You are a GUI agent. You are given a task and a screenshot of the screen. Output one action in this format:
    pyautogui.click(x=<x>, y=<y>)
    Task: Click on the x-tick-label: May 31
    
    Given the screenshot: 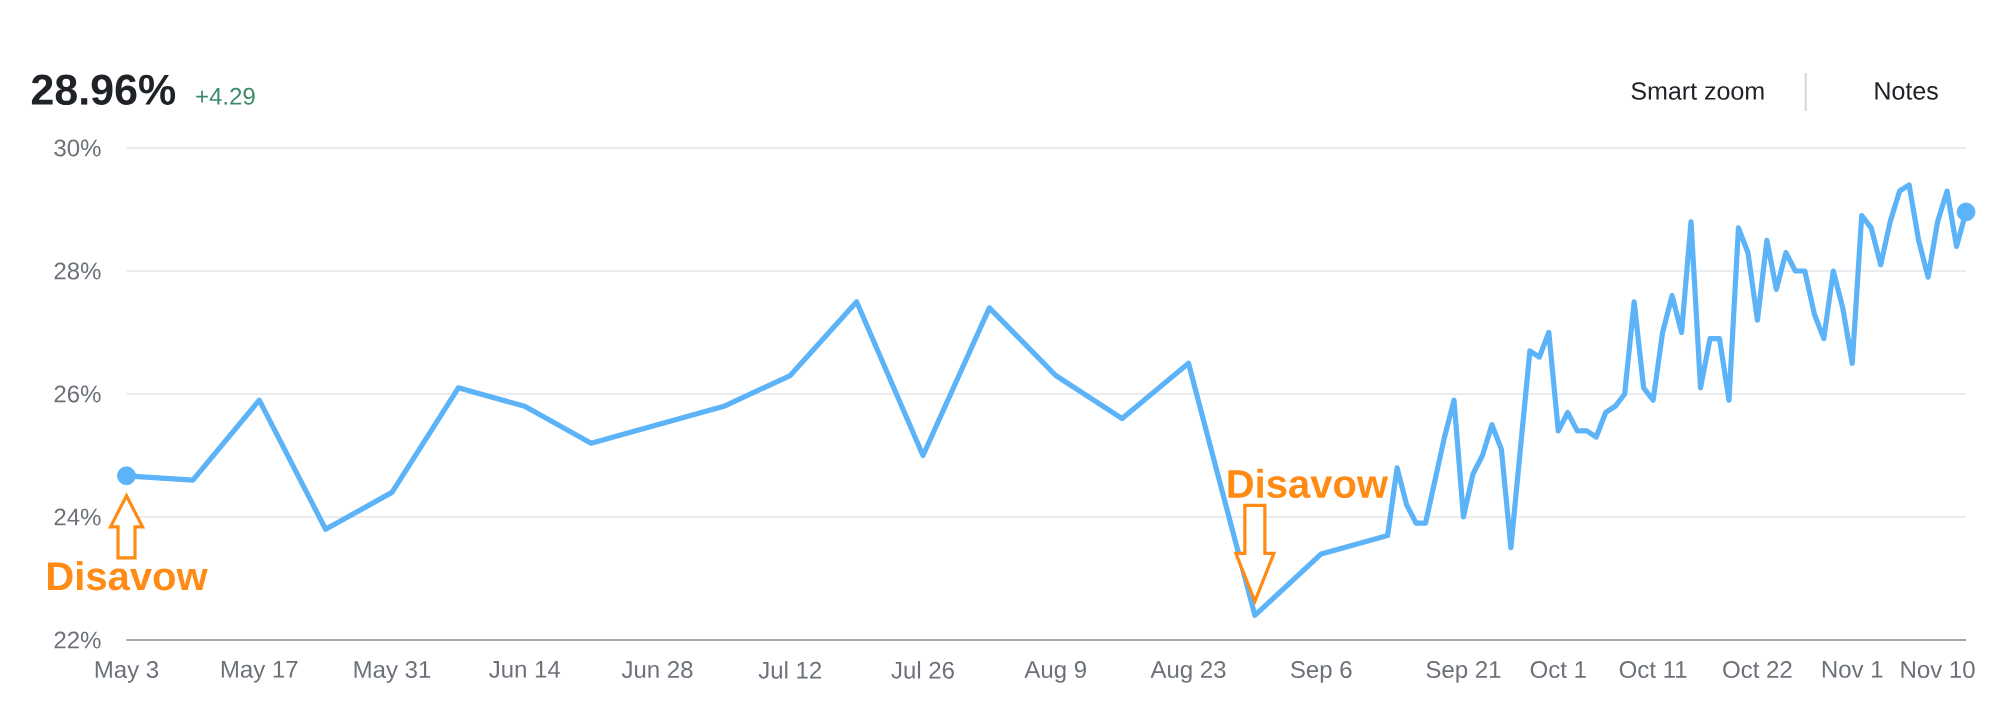 What is the action you would take?
    pyautogui.click(x=392, y=672)
    